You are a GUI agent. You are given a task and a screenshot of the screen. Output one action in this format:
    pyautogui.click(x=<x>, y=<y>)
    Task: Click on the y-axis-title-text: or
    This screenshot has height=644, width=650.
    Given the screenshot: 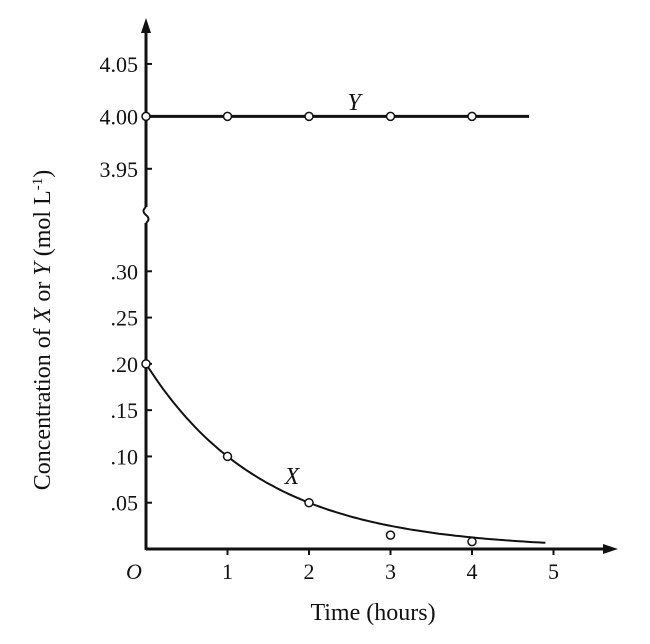 What is the action you would take?
    pyautogui.click(x=43, y=292)
    